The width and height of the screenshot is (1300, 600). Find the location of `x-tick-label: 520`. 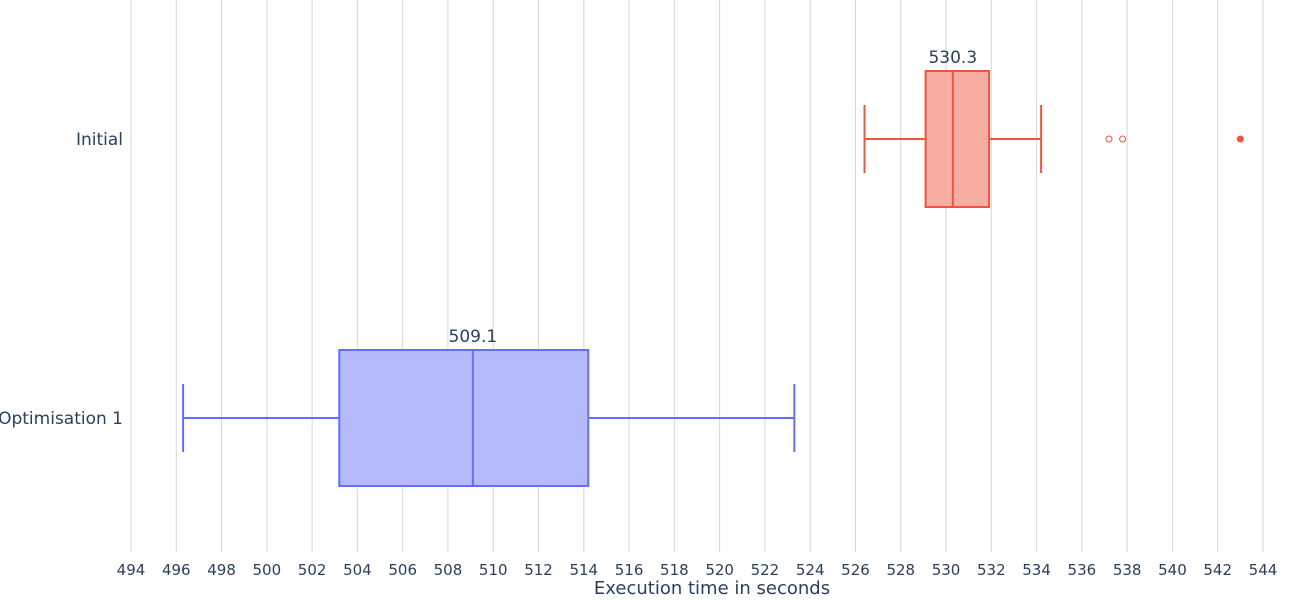

x-tick-label: 520 is located at coordinates (719, 570).